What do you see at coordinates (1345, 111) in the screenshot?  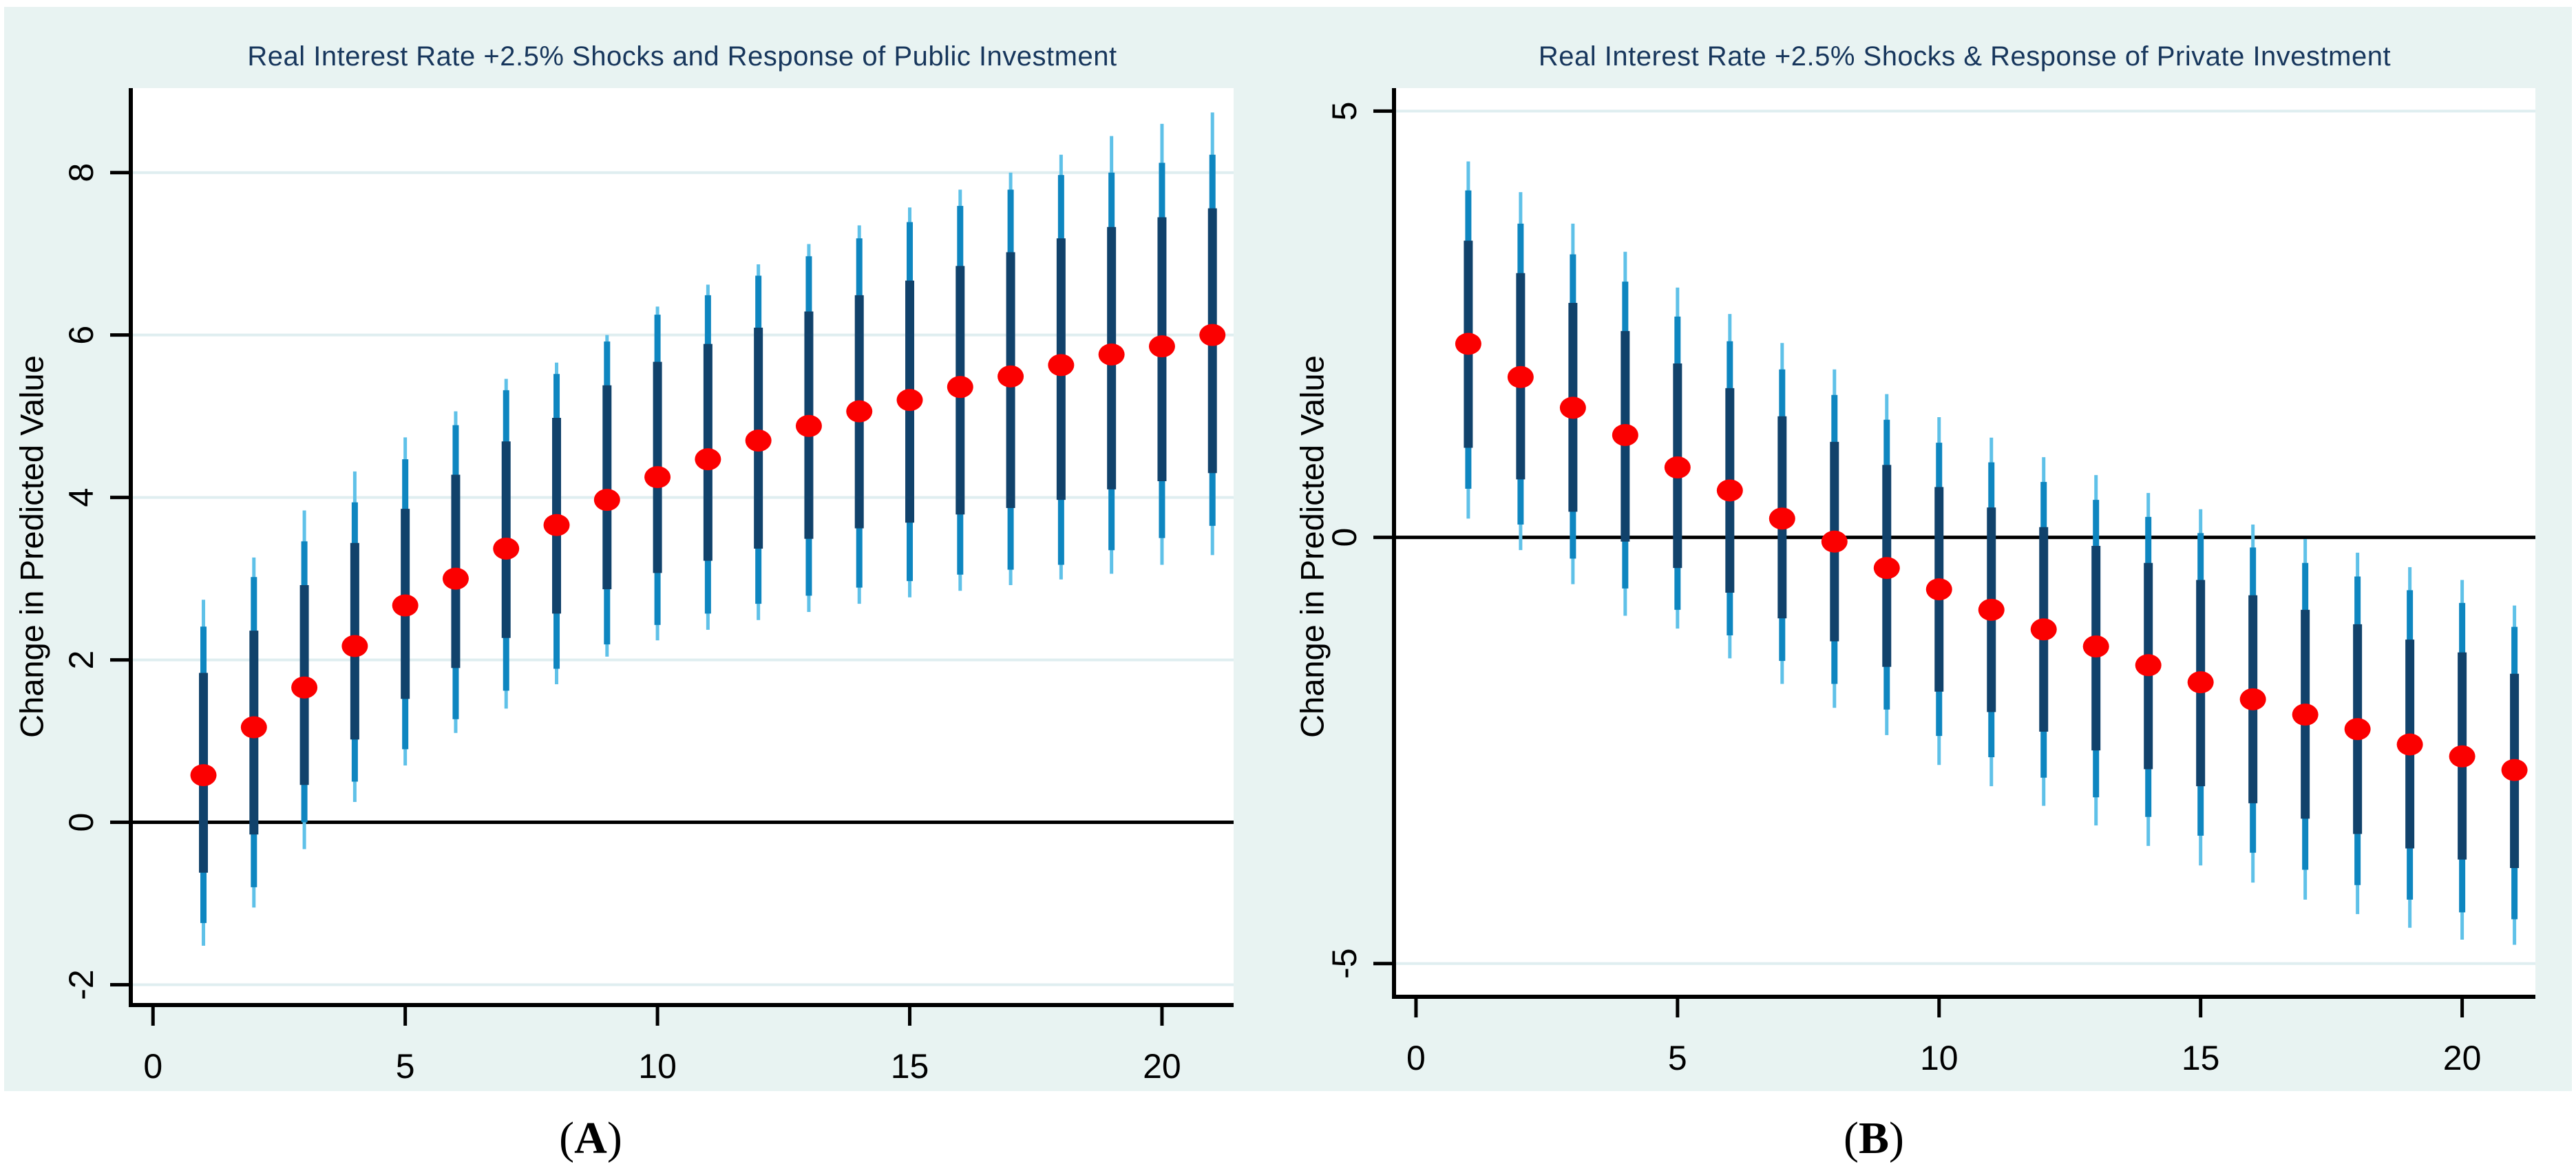 I see `panel-b-y-tick-label: 5` at bounding box center [1345, 111].